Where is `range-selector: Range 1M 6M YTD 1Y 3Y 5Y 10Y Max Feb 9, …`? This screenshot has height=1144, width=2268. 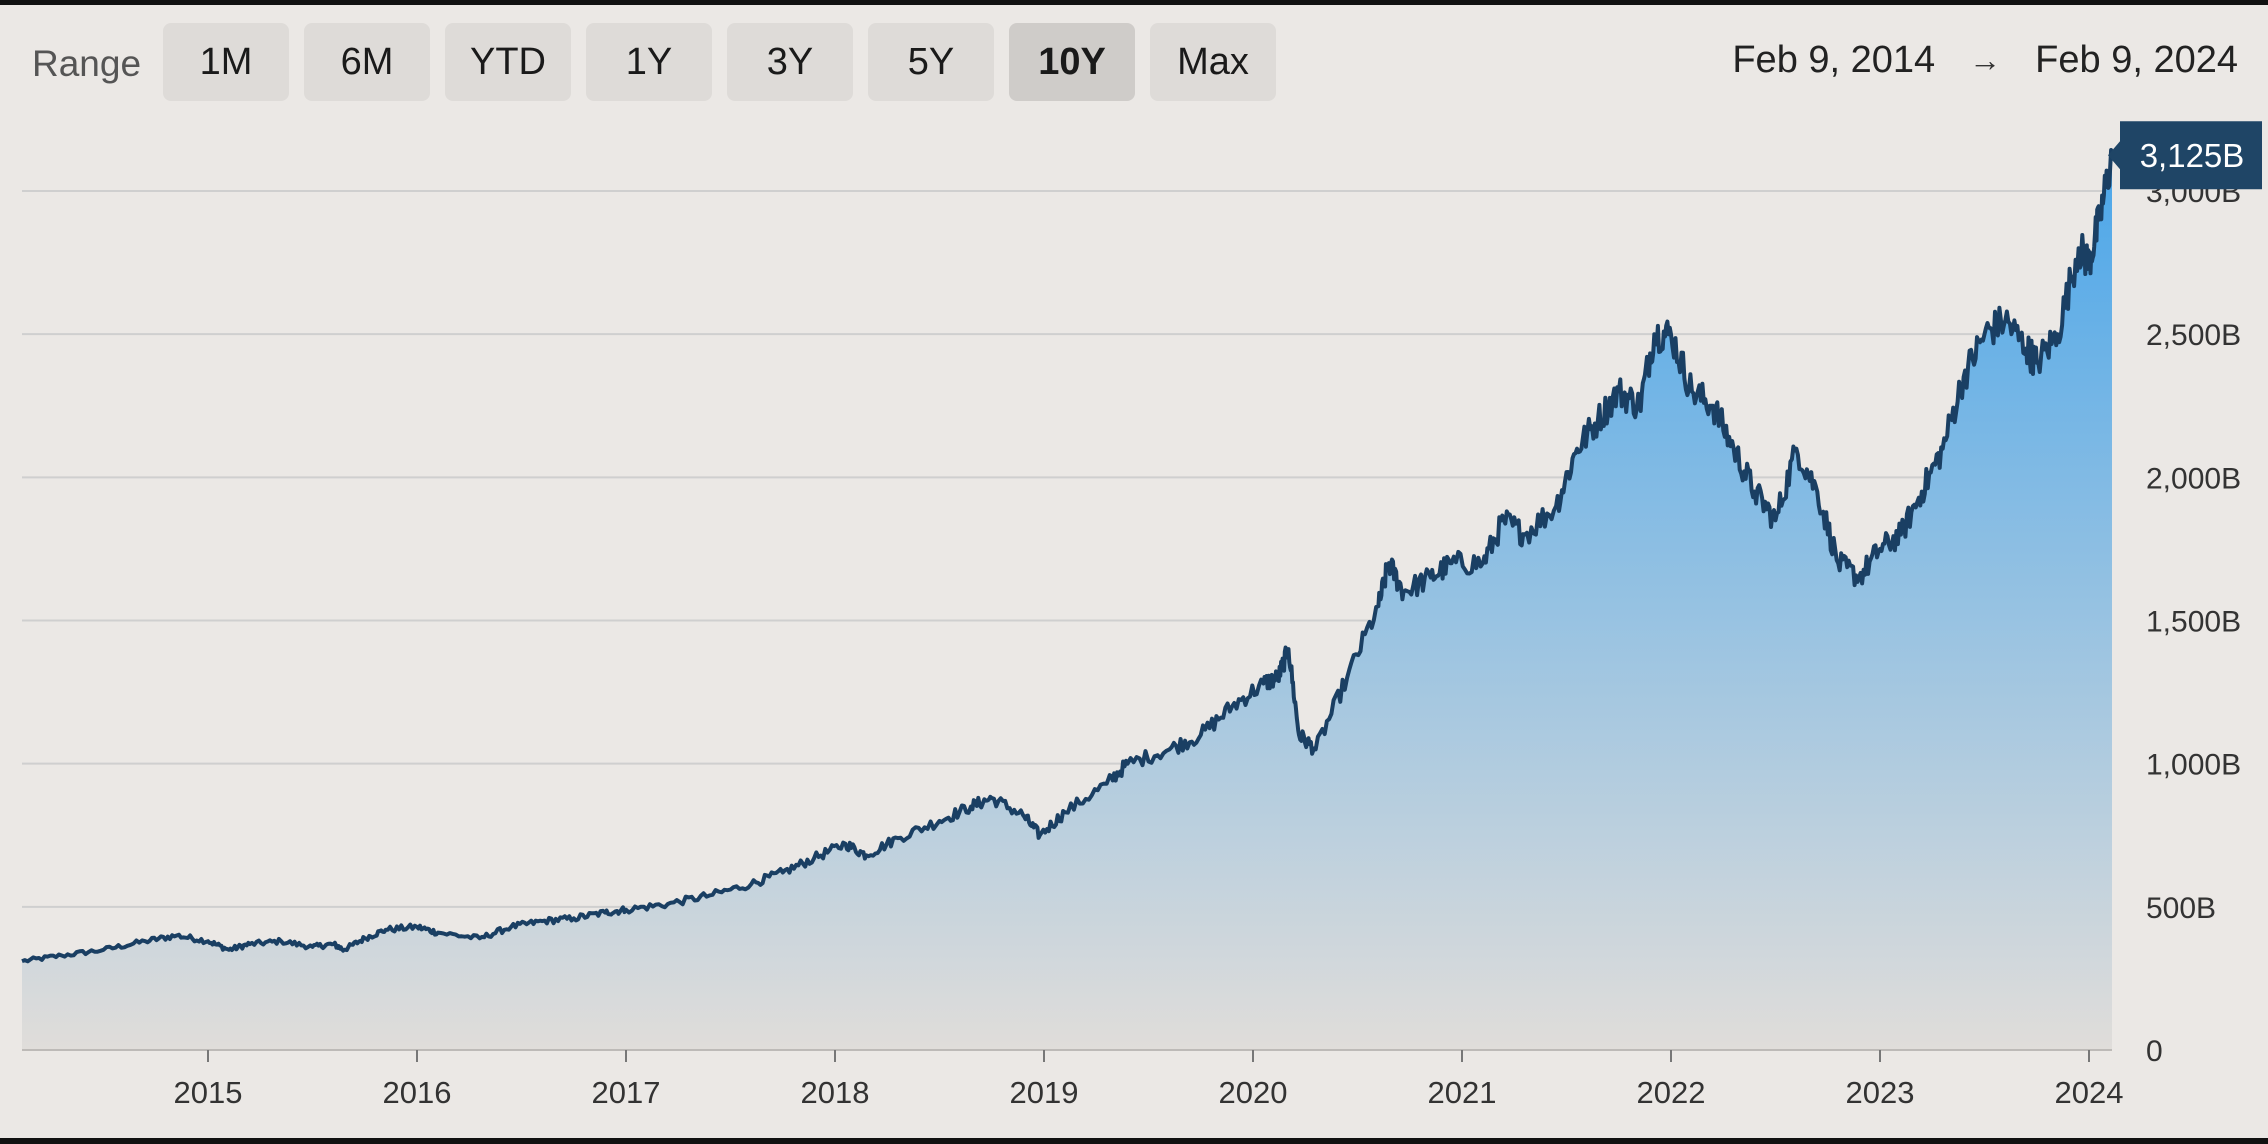 range-selector: Range 1M 6M YTD 1Y 3Y 5Y 10Y Max Feb 9, … is located at coordinates (1134, 60).